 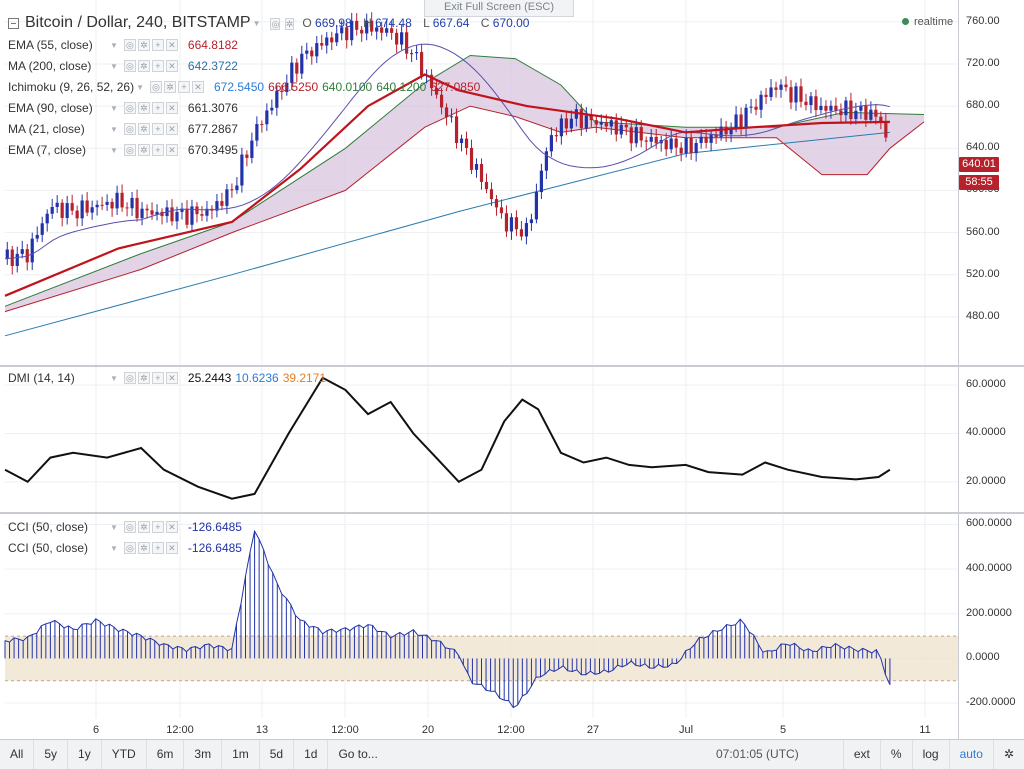 I want to click on indicator-name: Ichimoku (9, 26, 52, 26), so click(x=71, y=87).